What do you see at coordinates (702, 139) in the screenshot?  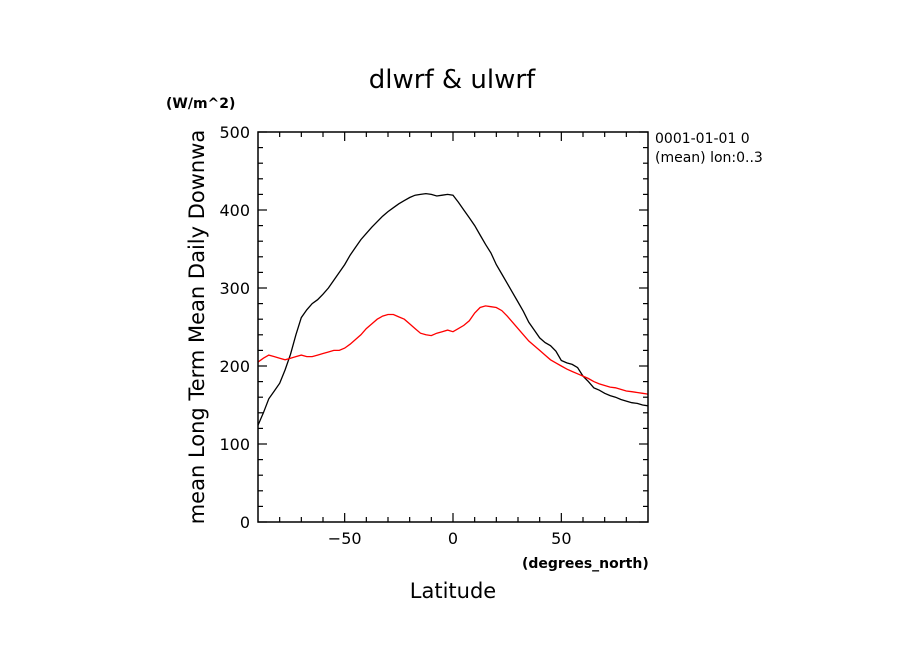 I see `info-line-1: 0001-01-01 0` at bounding box center [702, 139].